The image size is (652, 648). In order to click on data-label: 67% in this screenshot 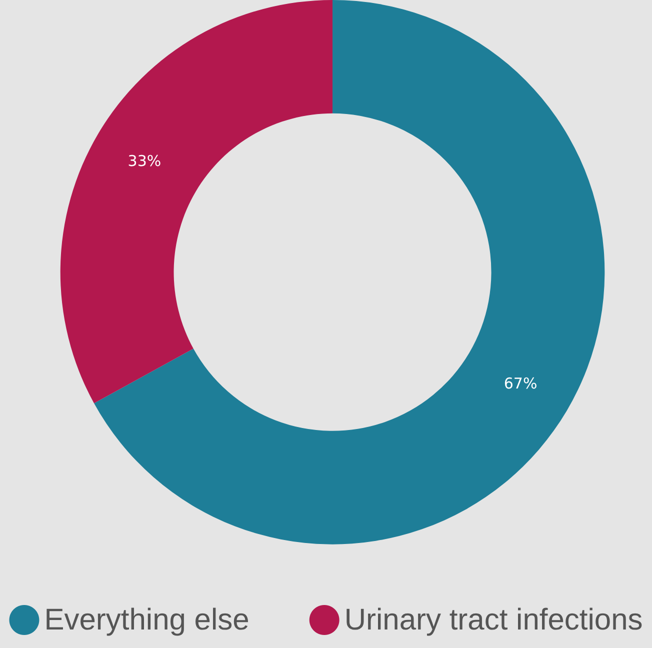, I will do `click(521, 383)`.